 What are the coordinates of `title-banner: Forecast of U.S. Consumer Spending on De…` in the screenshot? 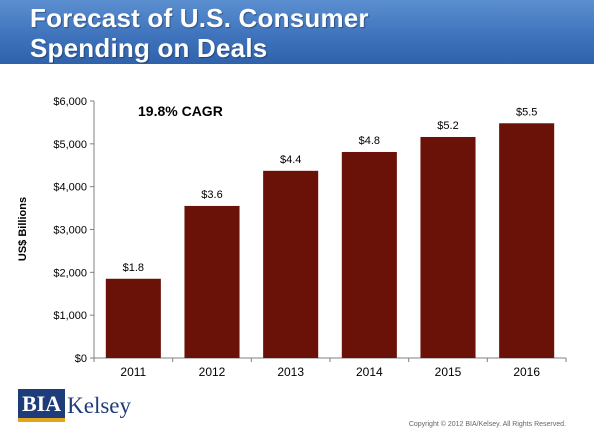 It's located at (297, 32).